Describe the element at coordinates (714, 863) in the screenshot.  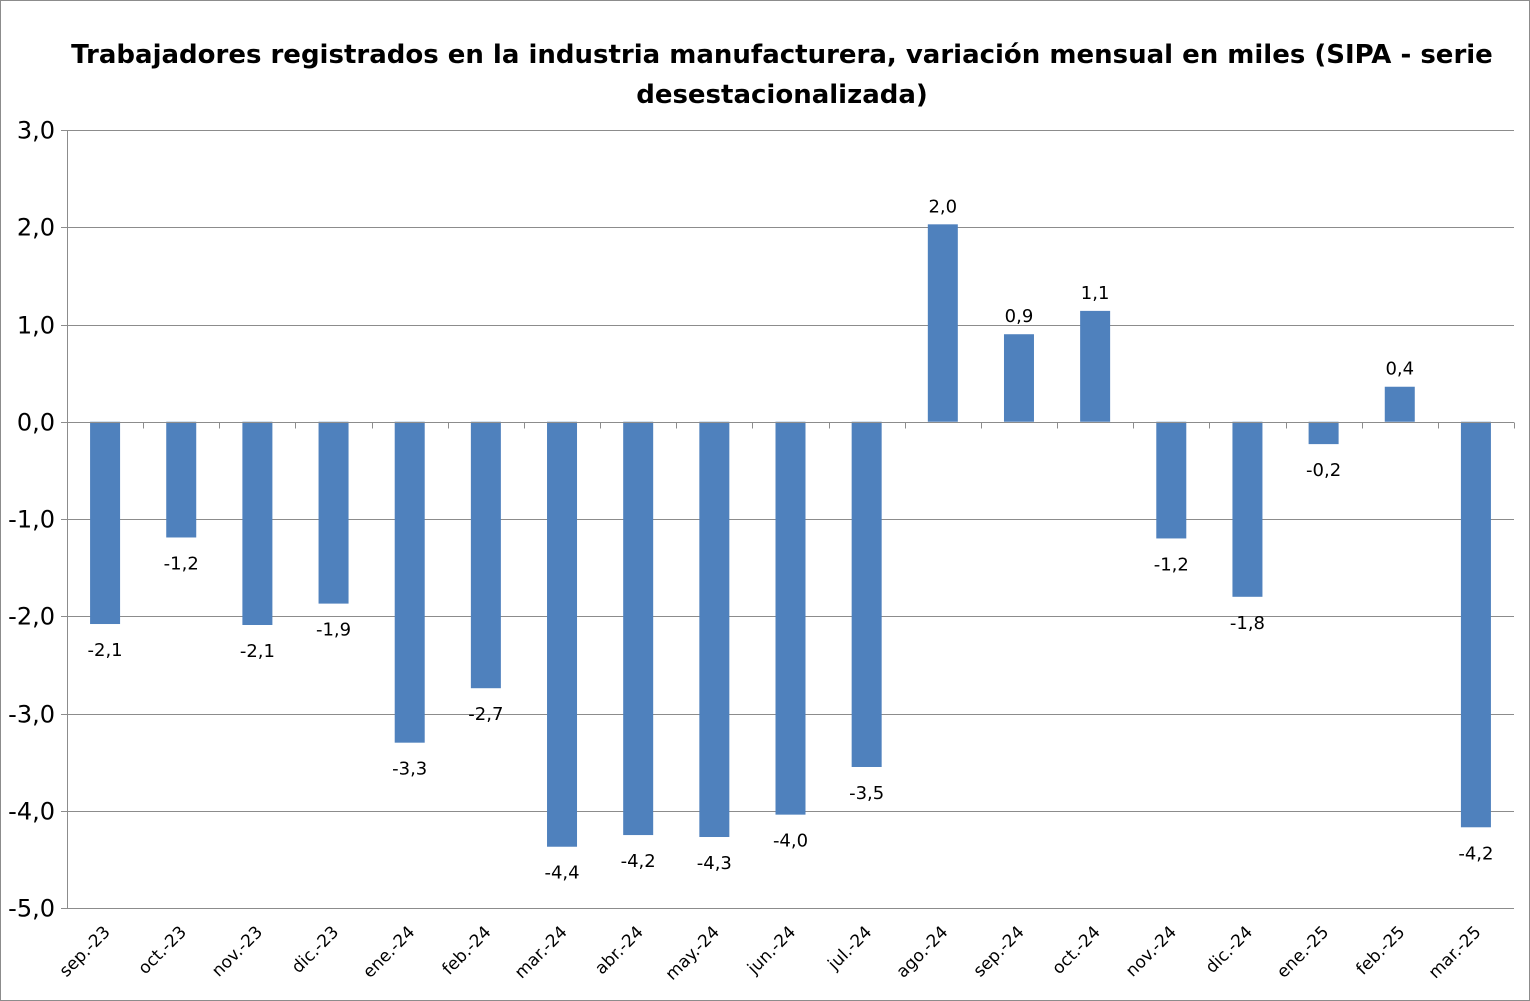
I see `data-label: -4,3` at that location.